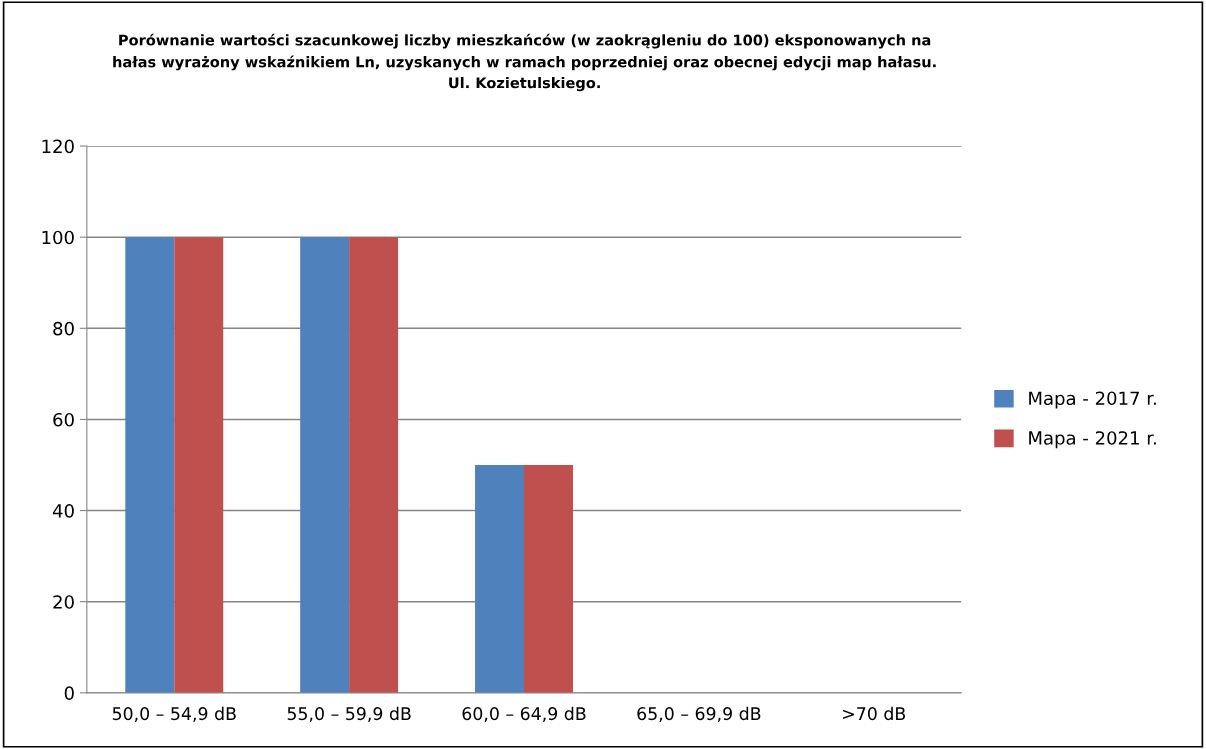 This screenshot has height=749, width=1206. What do you see at coordinates (63, 419) in the screenshot?
I see `y-tick-label: 60` at bounding box center [63, 419].